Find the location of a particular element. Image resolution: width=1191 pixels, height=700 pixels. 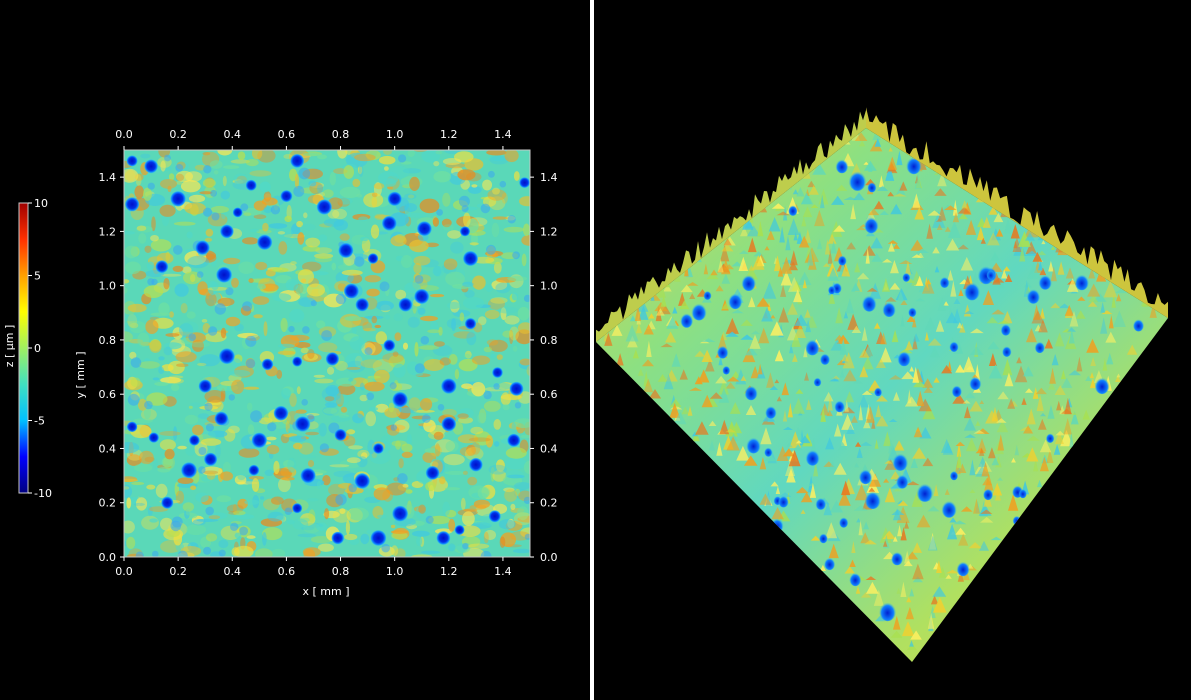

y-tick-label-left: 0.6 is located at coordinates (108, 394).